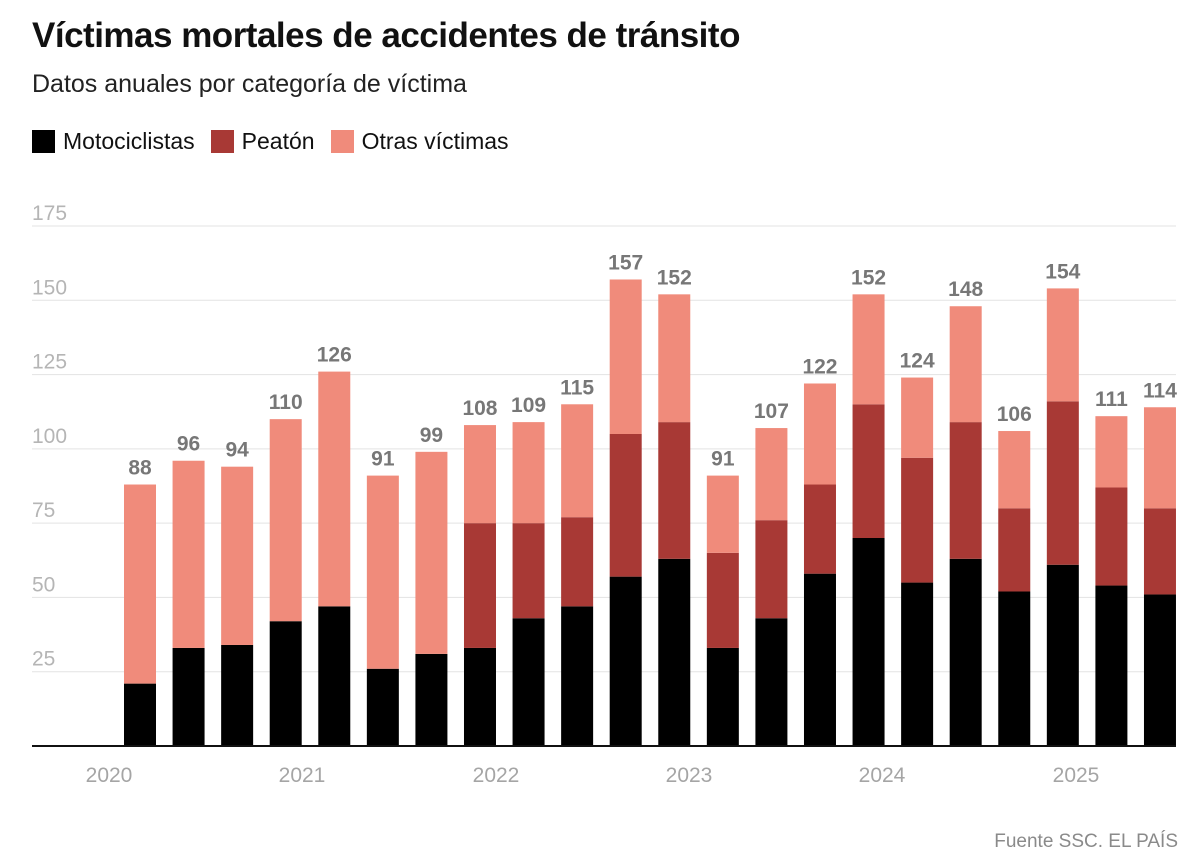 The width and height of the screenshot is (1200, 863). I want to click on legend: Motociclistas Peatón Otras víctimas, so click(270, 141).